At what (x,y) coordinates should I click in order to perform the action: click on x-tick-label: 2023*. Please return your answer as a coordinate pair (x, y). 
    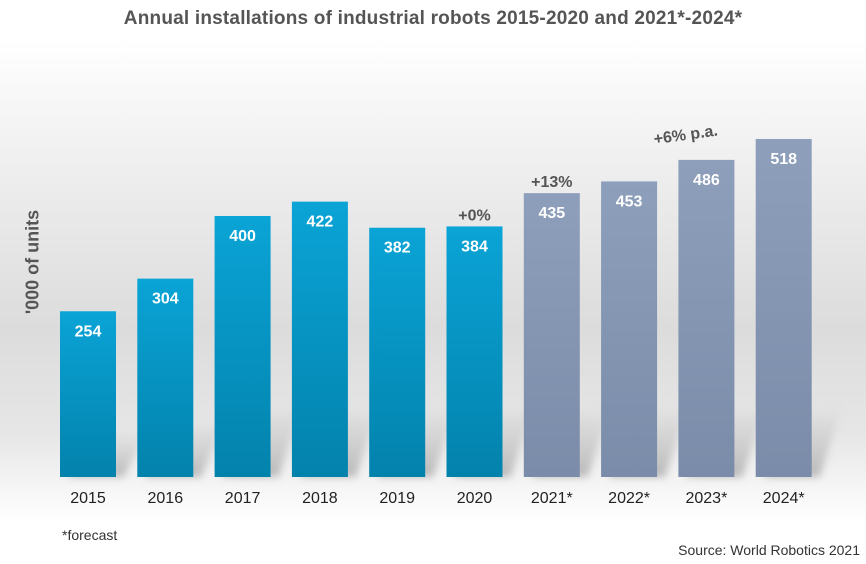
    Looking at the image, I should click on (706, 498).